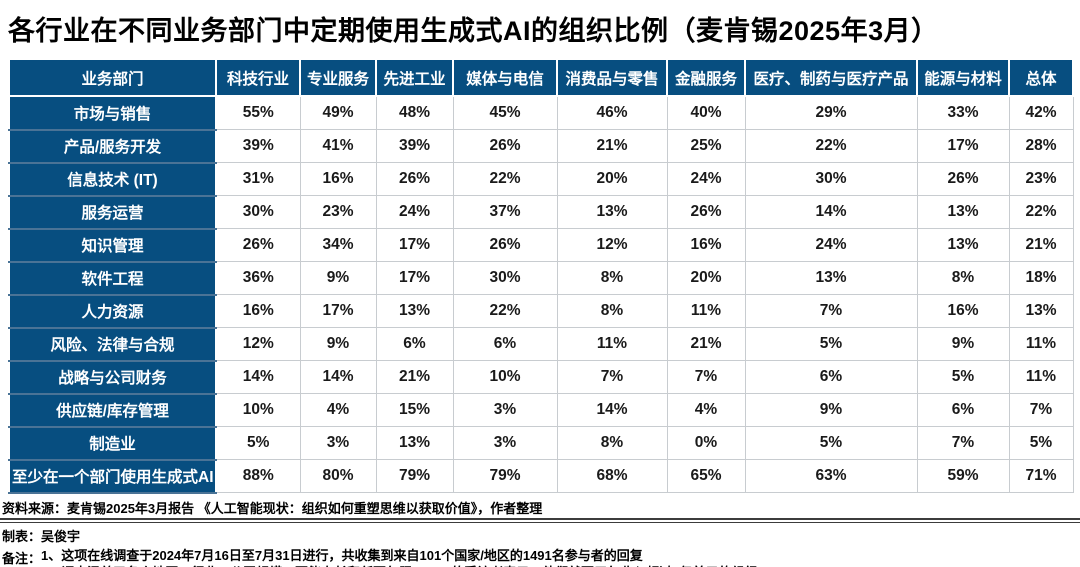 Image resolution: width=1080 pixels, height=567 pixels. I want to click on table-row: 软件工程 36% 9% 17% 30% 8% 20% 13% 8% 18%, so click(541, 278).